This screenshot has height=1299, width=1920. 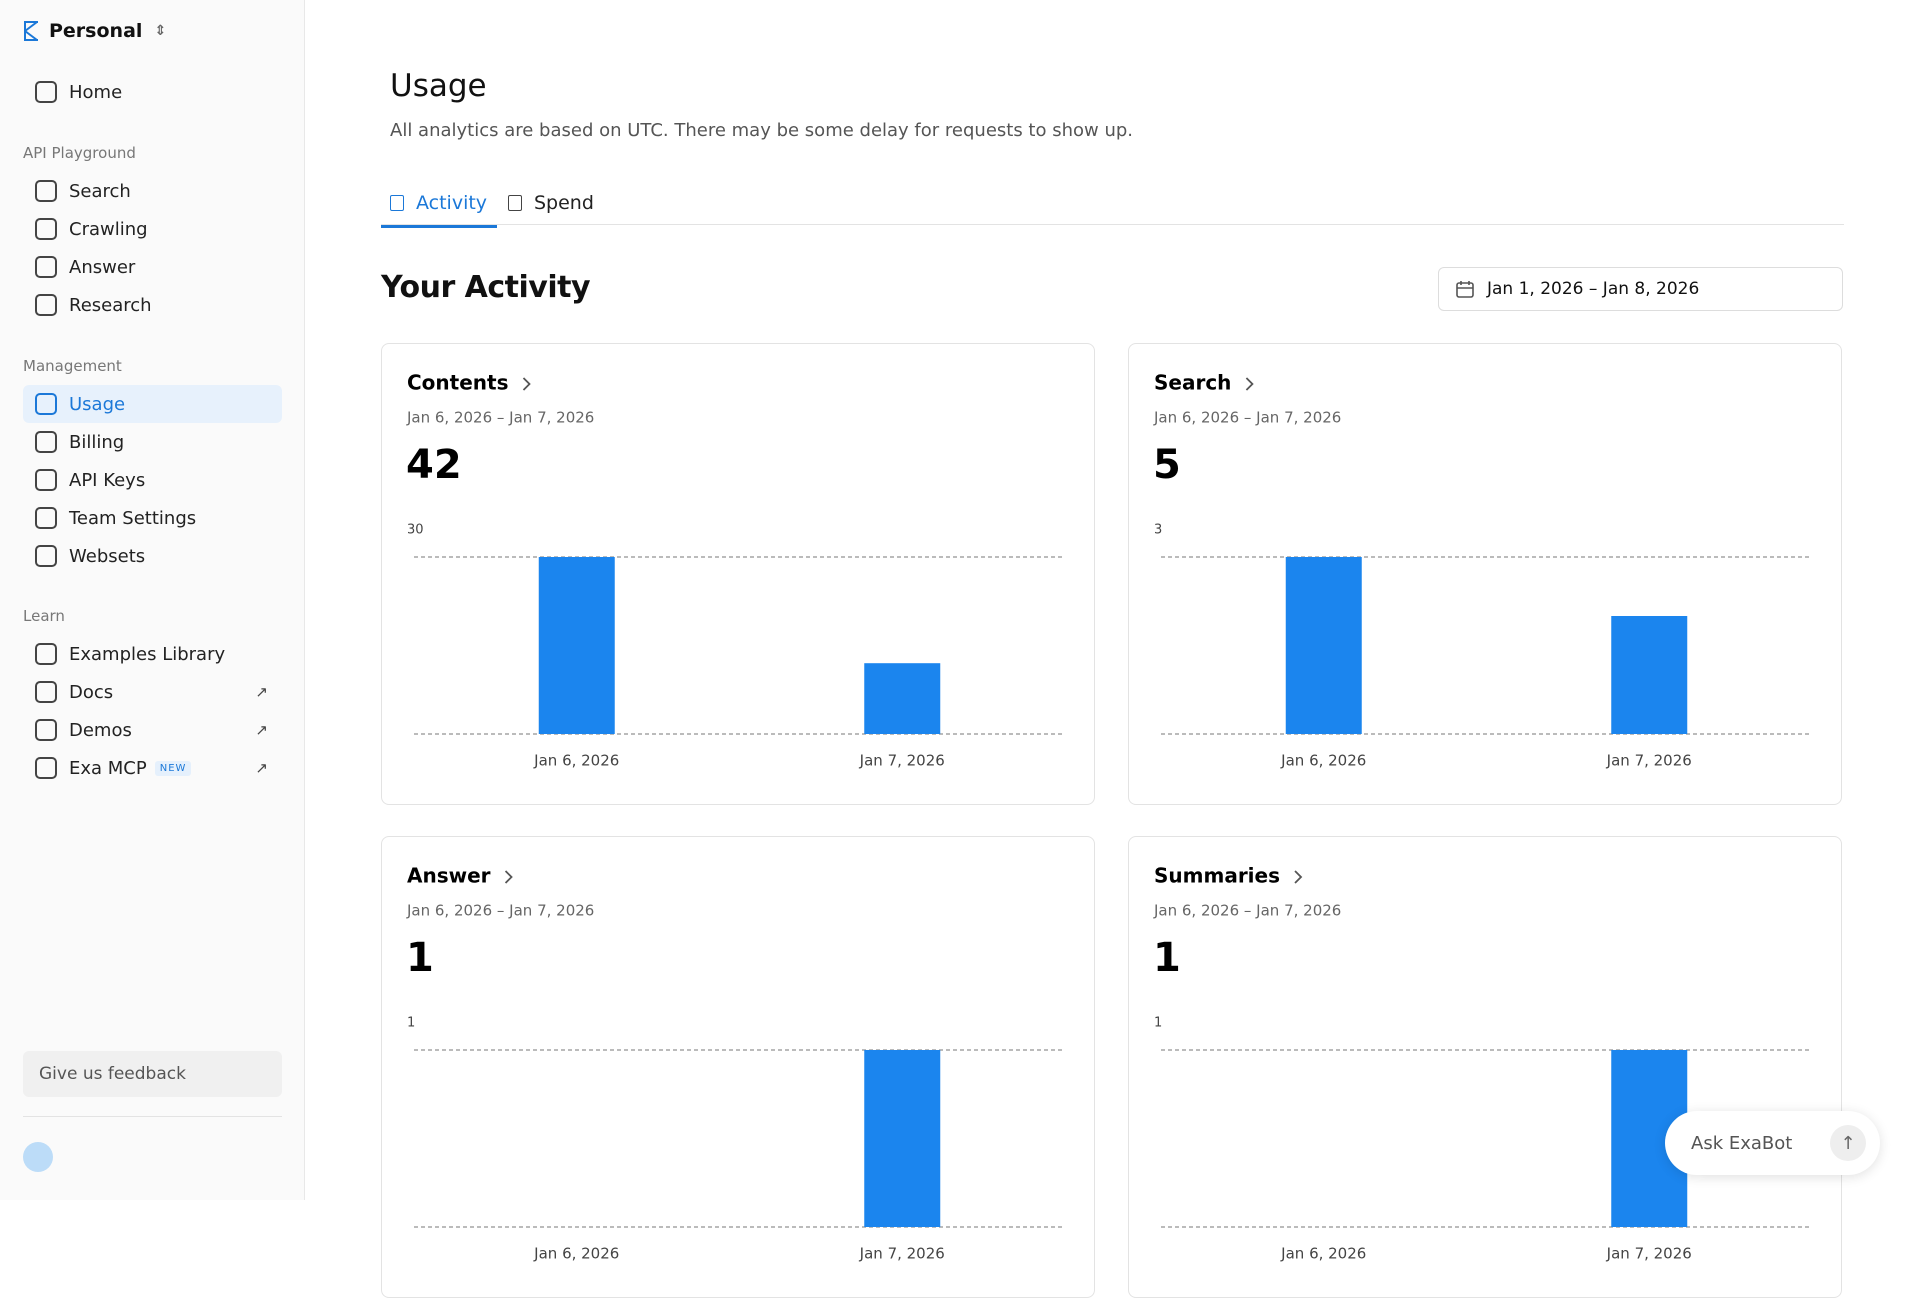 I want to click on nav-badge: NEW, so click(x=173, y=768).